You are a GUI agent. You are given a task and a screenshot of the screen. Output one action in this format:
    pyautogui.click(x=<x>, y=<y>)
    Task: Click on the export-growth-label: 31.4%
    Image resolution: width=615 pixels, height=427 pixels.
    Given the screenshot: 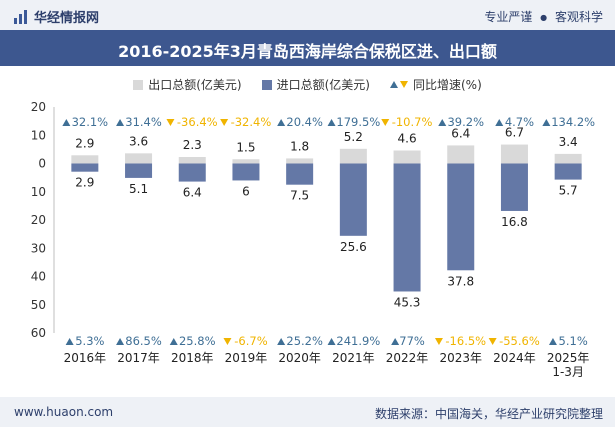 What is the action you would take?
    pyautogui.click(x=143, y=122)
    